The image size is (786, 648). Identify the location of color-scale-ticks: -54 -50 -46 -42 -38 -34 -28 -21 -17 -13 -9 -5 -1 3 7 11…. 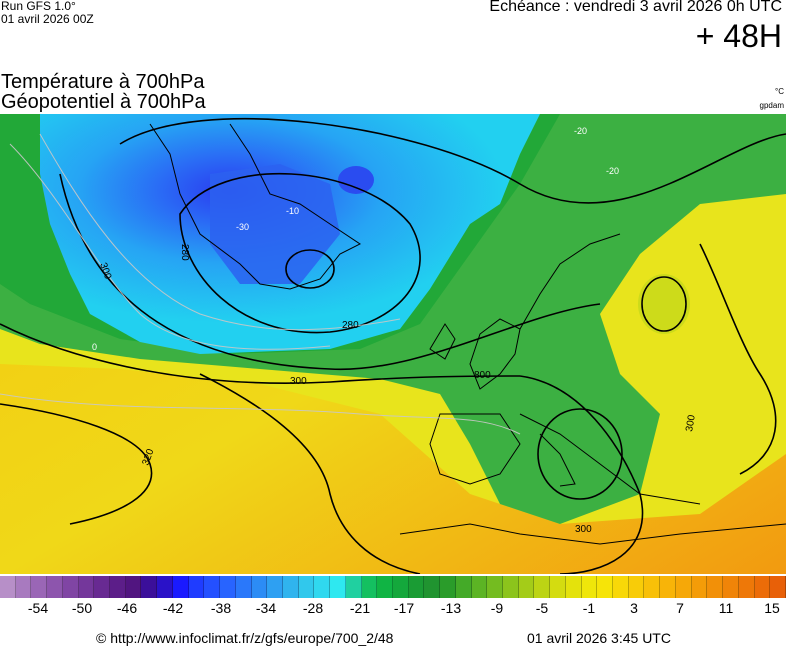
(393, 609).